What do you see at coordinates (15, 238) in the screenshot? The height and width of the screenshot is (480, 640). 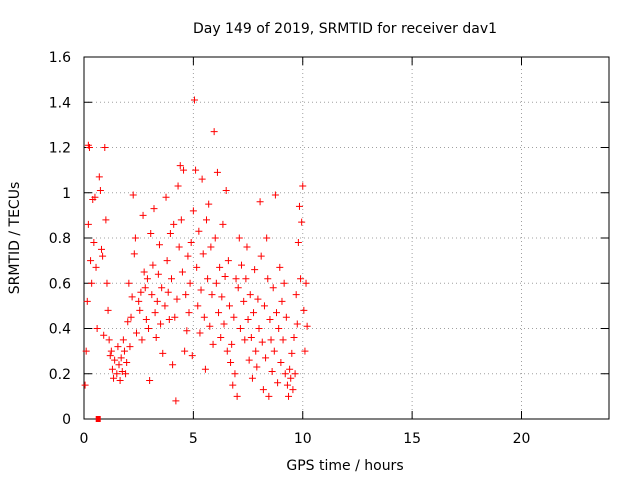 I see `y-axis-label: SRMTID / TECUs` at bounding box center [15, 238].